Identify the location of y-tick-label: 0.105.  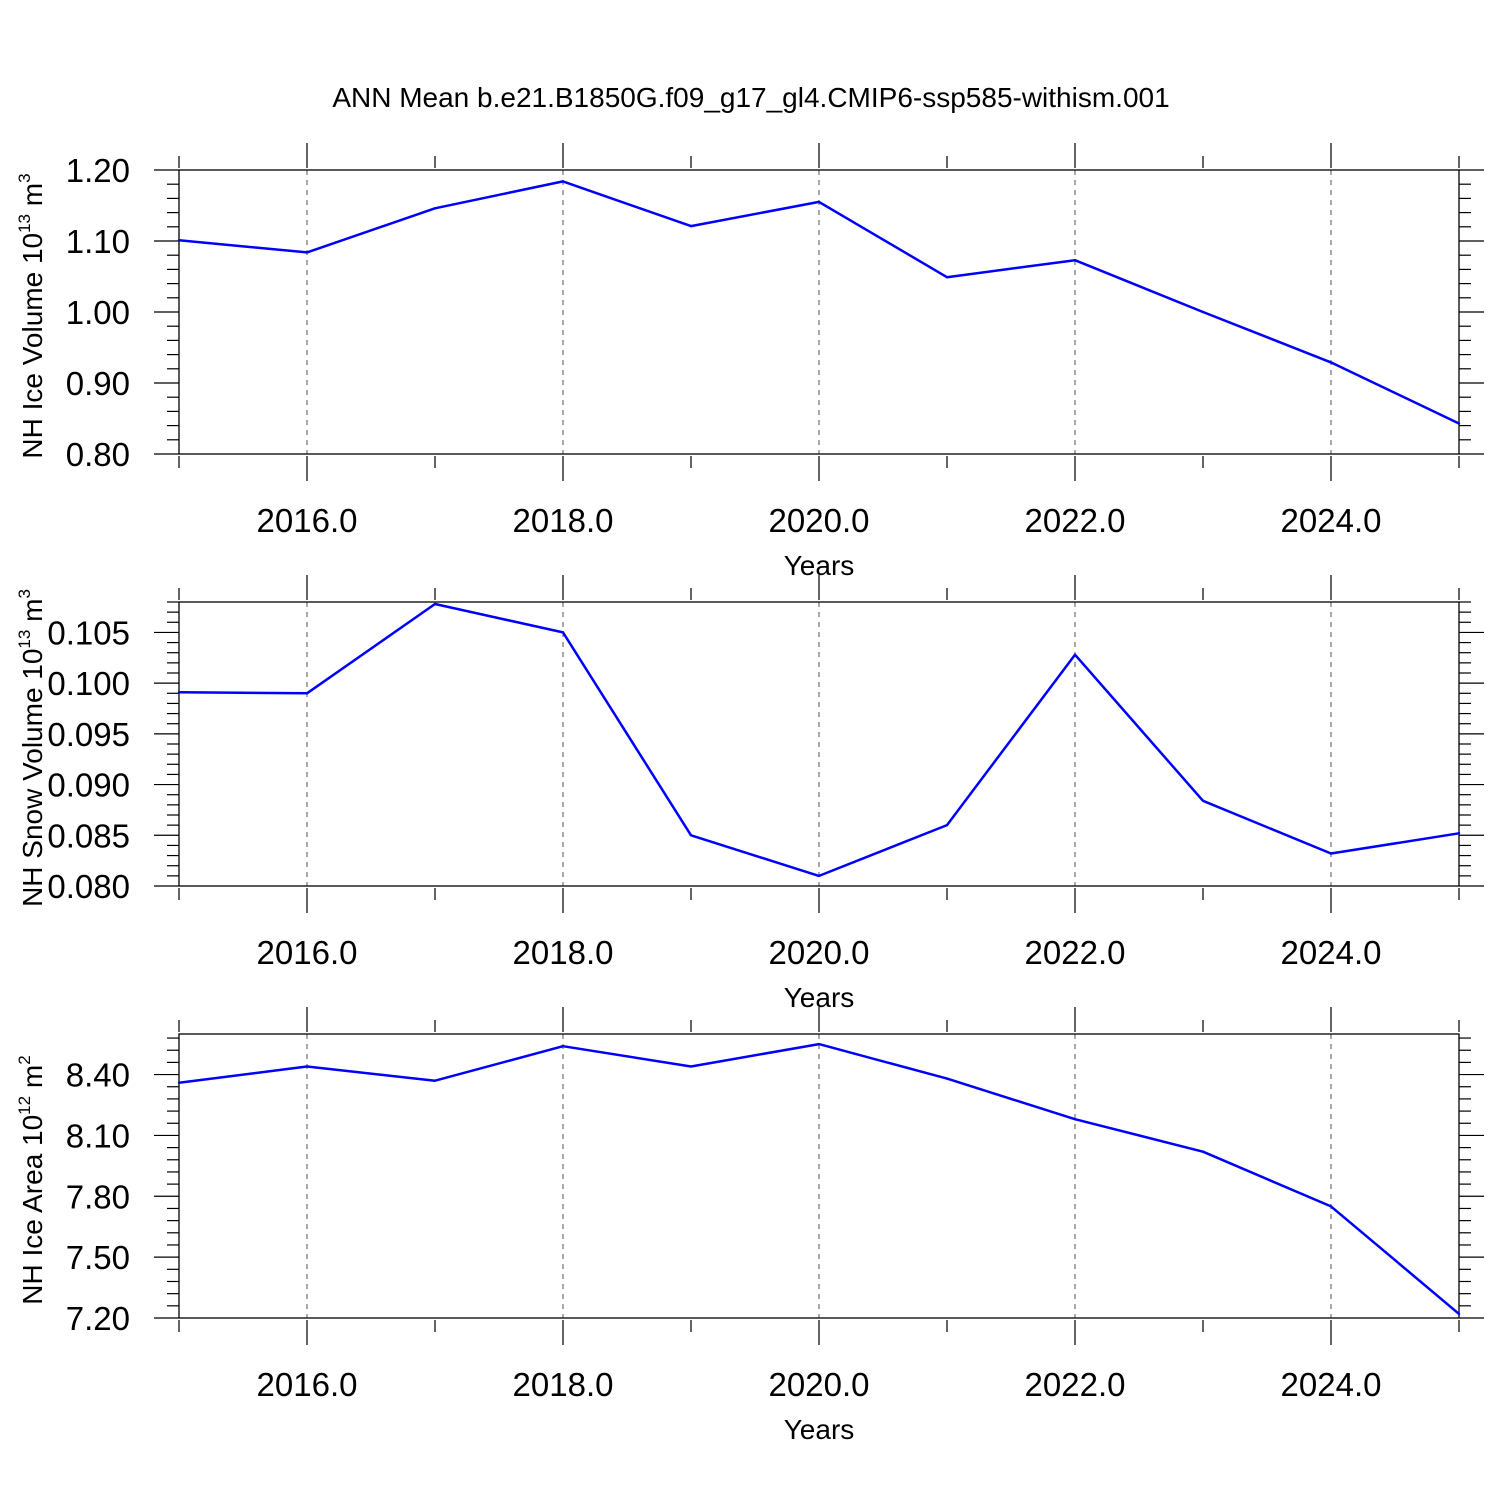
(88, 632).